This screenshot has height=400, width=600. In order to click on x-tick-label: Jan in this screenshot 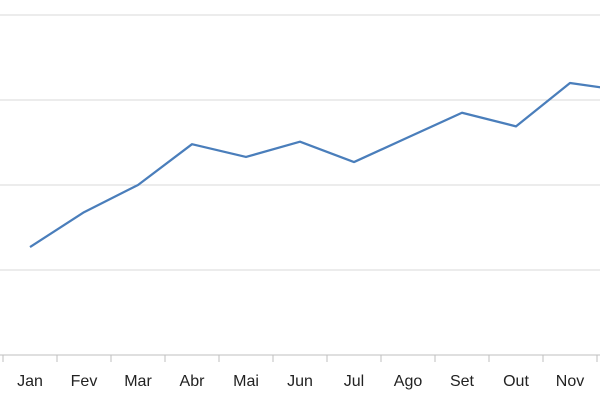, I will do `click(30, 381)`.